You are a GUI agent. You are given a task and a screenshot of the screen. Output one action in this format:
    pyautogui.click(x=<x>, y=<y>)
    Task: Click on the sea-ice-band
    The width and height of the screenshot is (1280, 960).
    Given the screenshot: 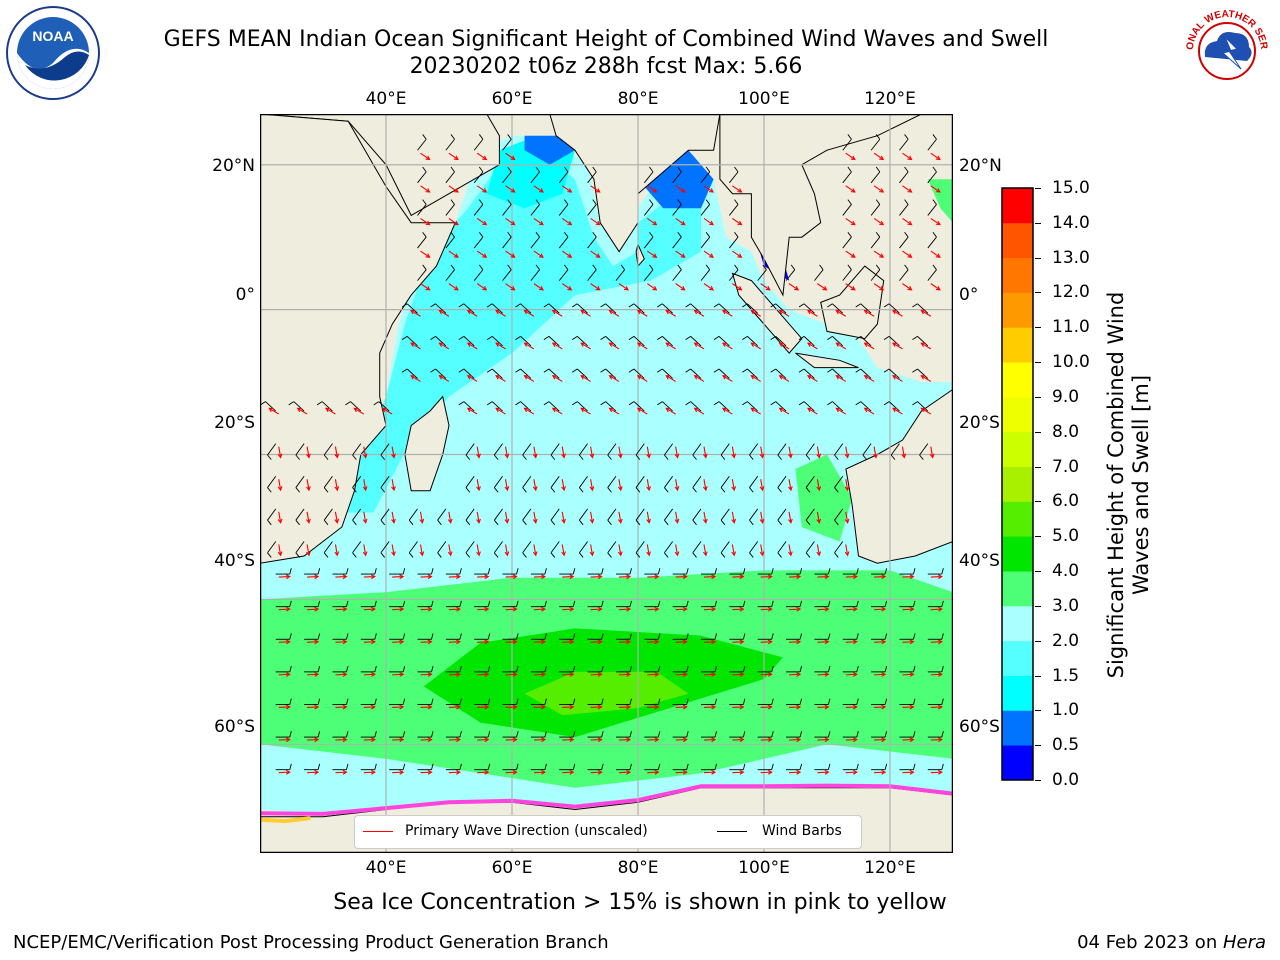 What is the action you would take?
    pyautogui.click(x=606, y=803)
    